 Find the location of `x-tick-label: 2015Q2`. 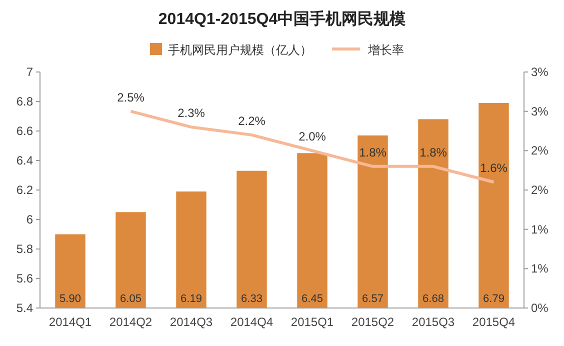

x-tick-label: 2015Q2 is located at coordinates (372, 322).